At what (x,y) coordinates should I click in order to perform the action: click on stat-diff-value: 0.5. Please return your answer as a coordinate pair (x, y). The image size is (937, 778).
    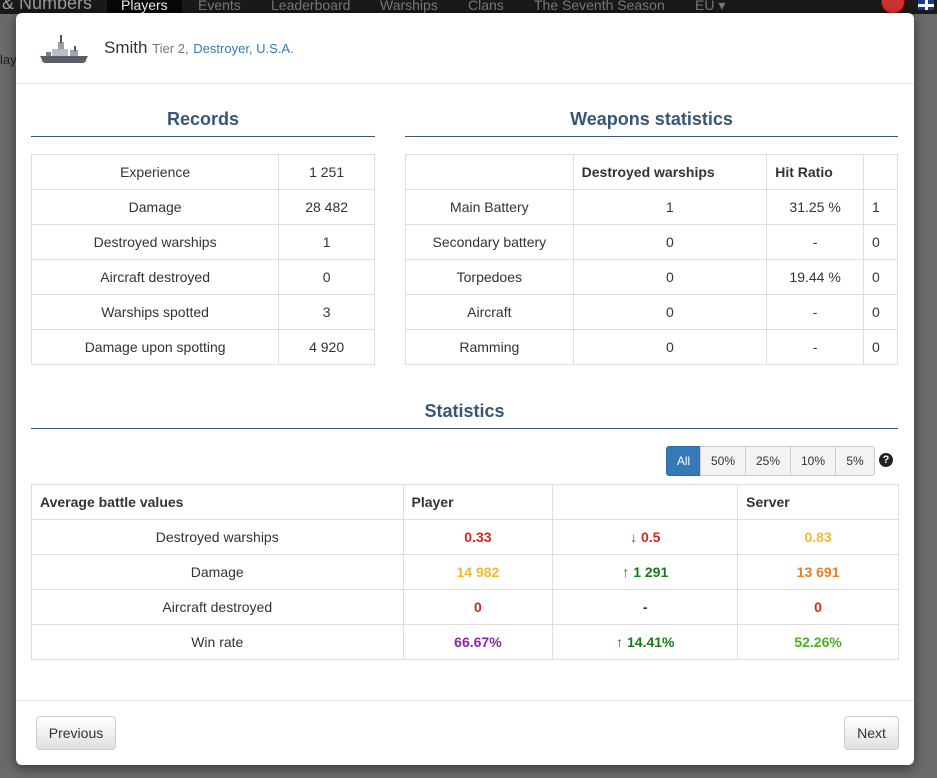
    Looking at the image, I should click on (651, 537).